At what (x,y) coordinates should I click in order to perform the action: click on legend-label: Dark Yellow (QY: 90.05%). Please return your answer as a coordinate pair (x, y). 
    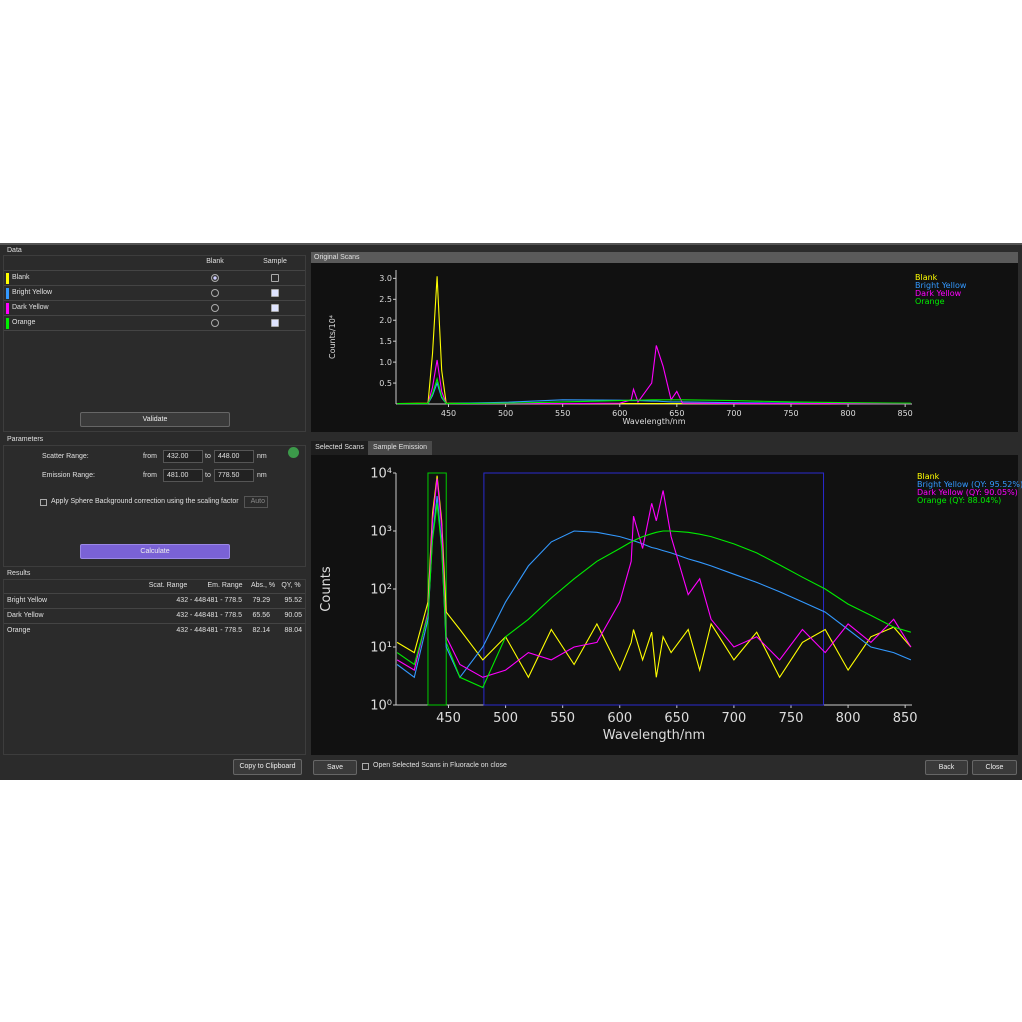
    Looking at the image, I should click on (967, 492).